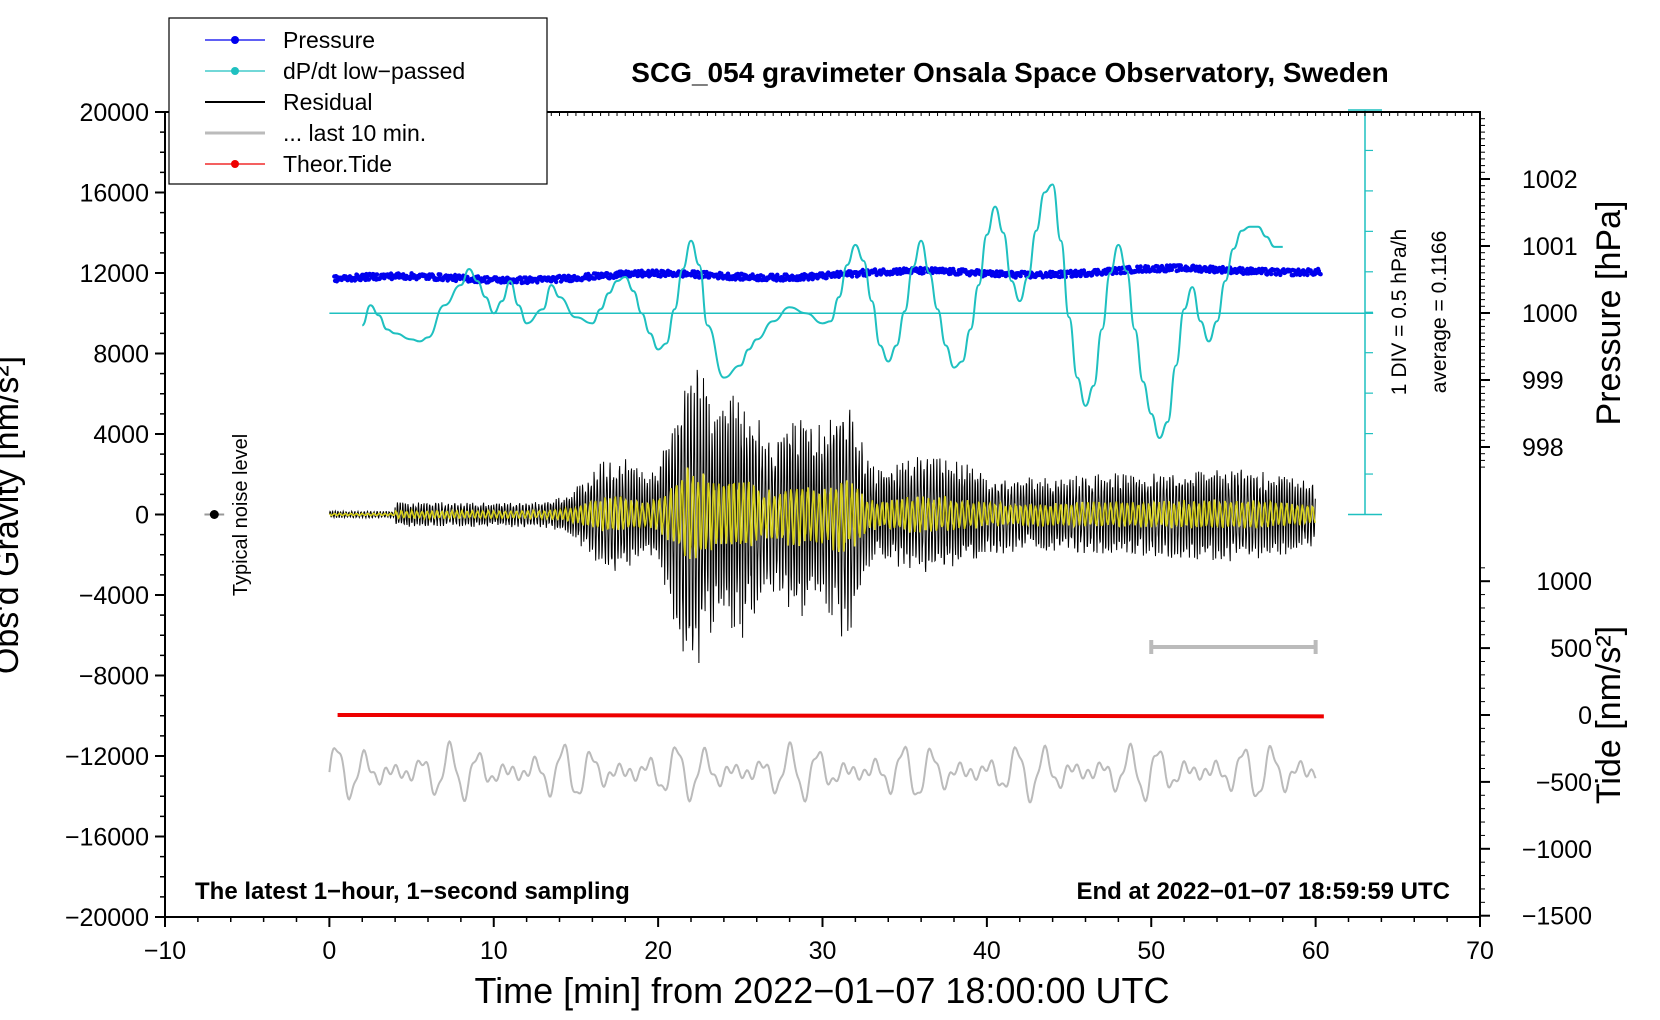  What do you see at coordinates (822, 771) in the screenshot?
I see `last-10-min-trace` at bounding box center [822, 771].